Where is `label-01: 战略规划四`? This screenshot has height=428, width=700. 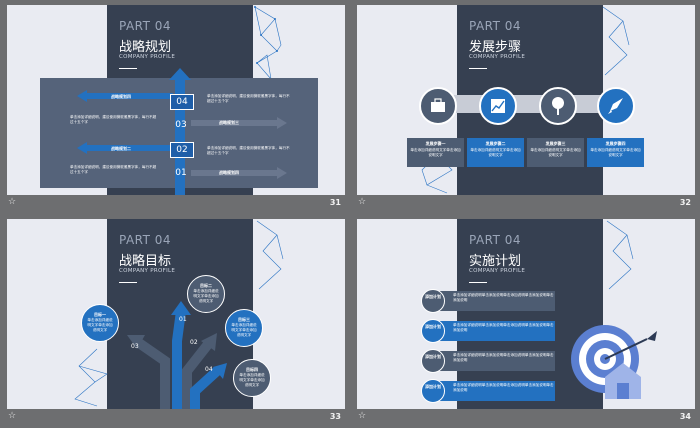 label-01: 战略规划四 is located at coordinates (229, 172).